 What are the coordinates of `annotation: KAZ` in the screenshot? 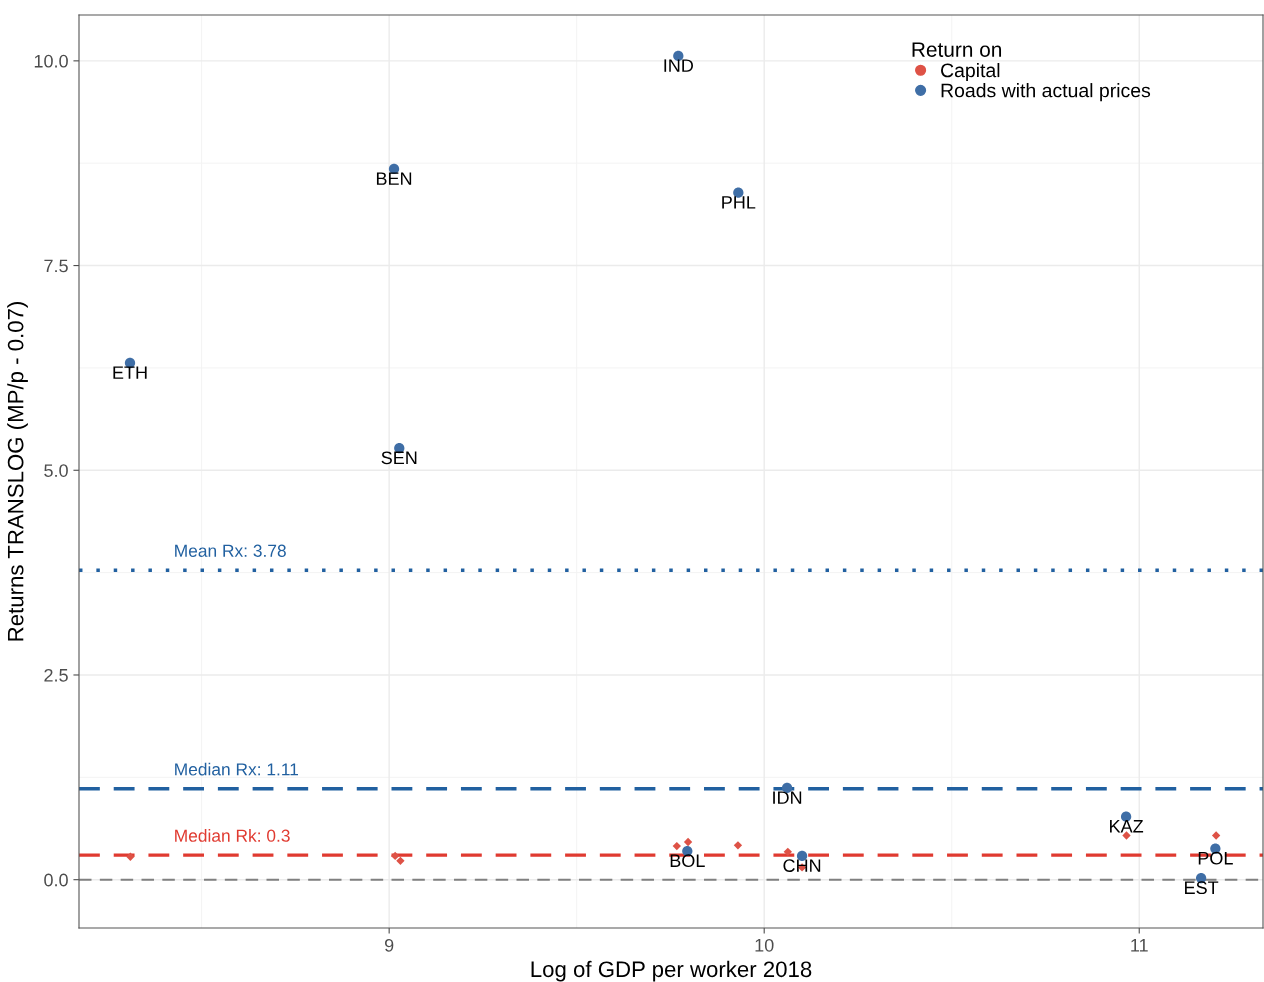 It's located at (1127, 826).